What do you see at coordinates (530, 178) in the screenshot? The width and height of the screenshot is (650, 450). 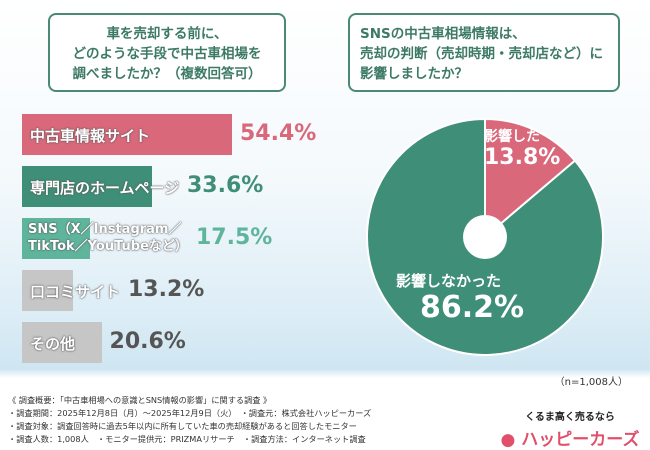 I see `pie-slice` at bounding box center [530, 178].